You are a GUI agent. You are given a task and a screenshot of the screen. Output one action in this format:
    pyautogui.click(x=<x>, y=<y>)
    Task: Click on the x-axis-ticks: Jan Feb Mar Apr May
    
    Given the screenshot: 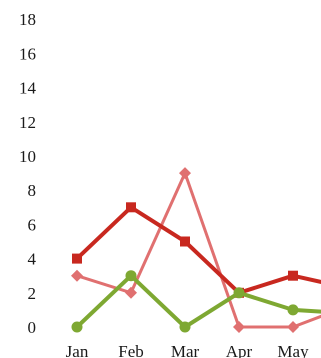 What is the action you would take?
    pyautogui.click(x=187, y=350)
    